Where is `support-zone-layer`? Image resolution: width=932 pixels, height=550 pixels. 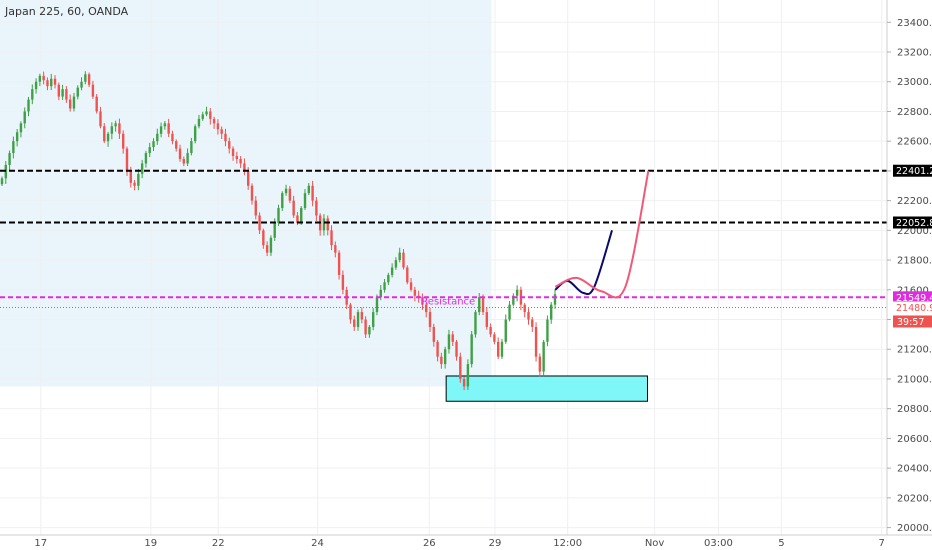 support-zone-layer is located at coordinates (547, 388).